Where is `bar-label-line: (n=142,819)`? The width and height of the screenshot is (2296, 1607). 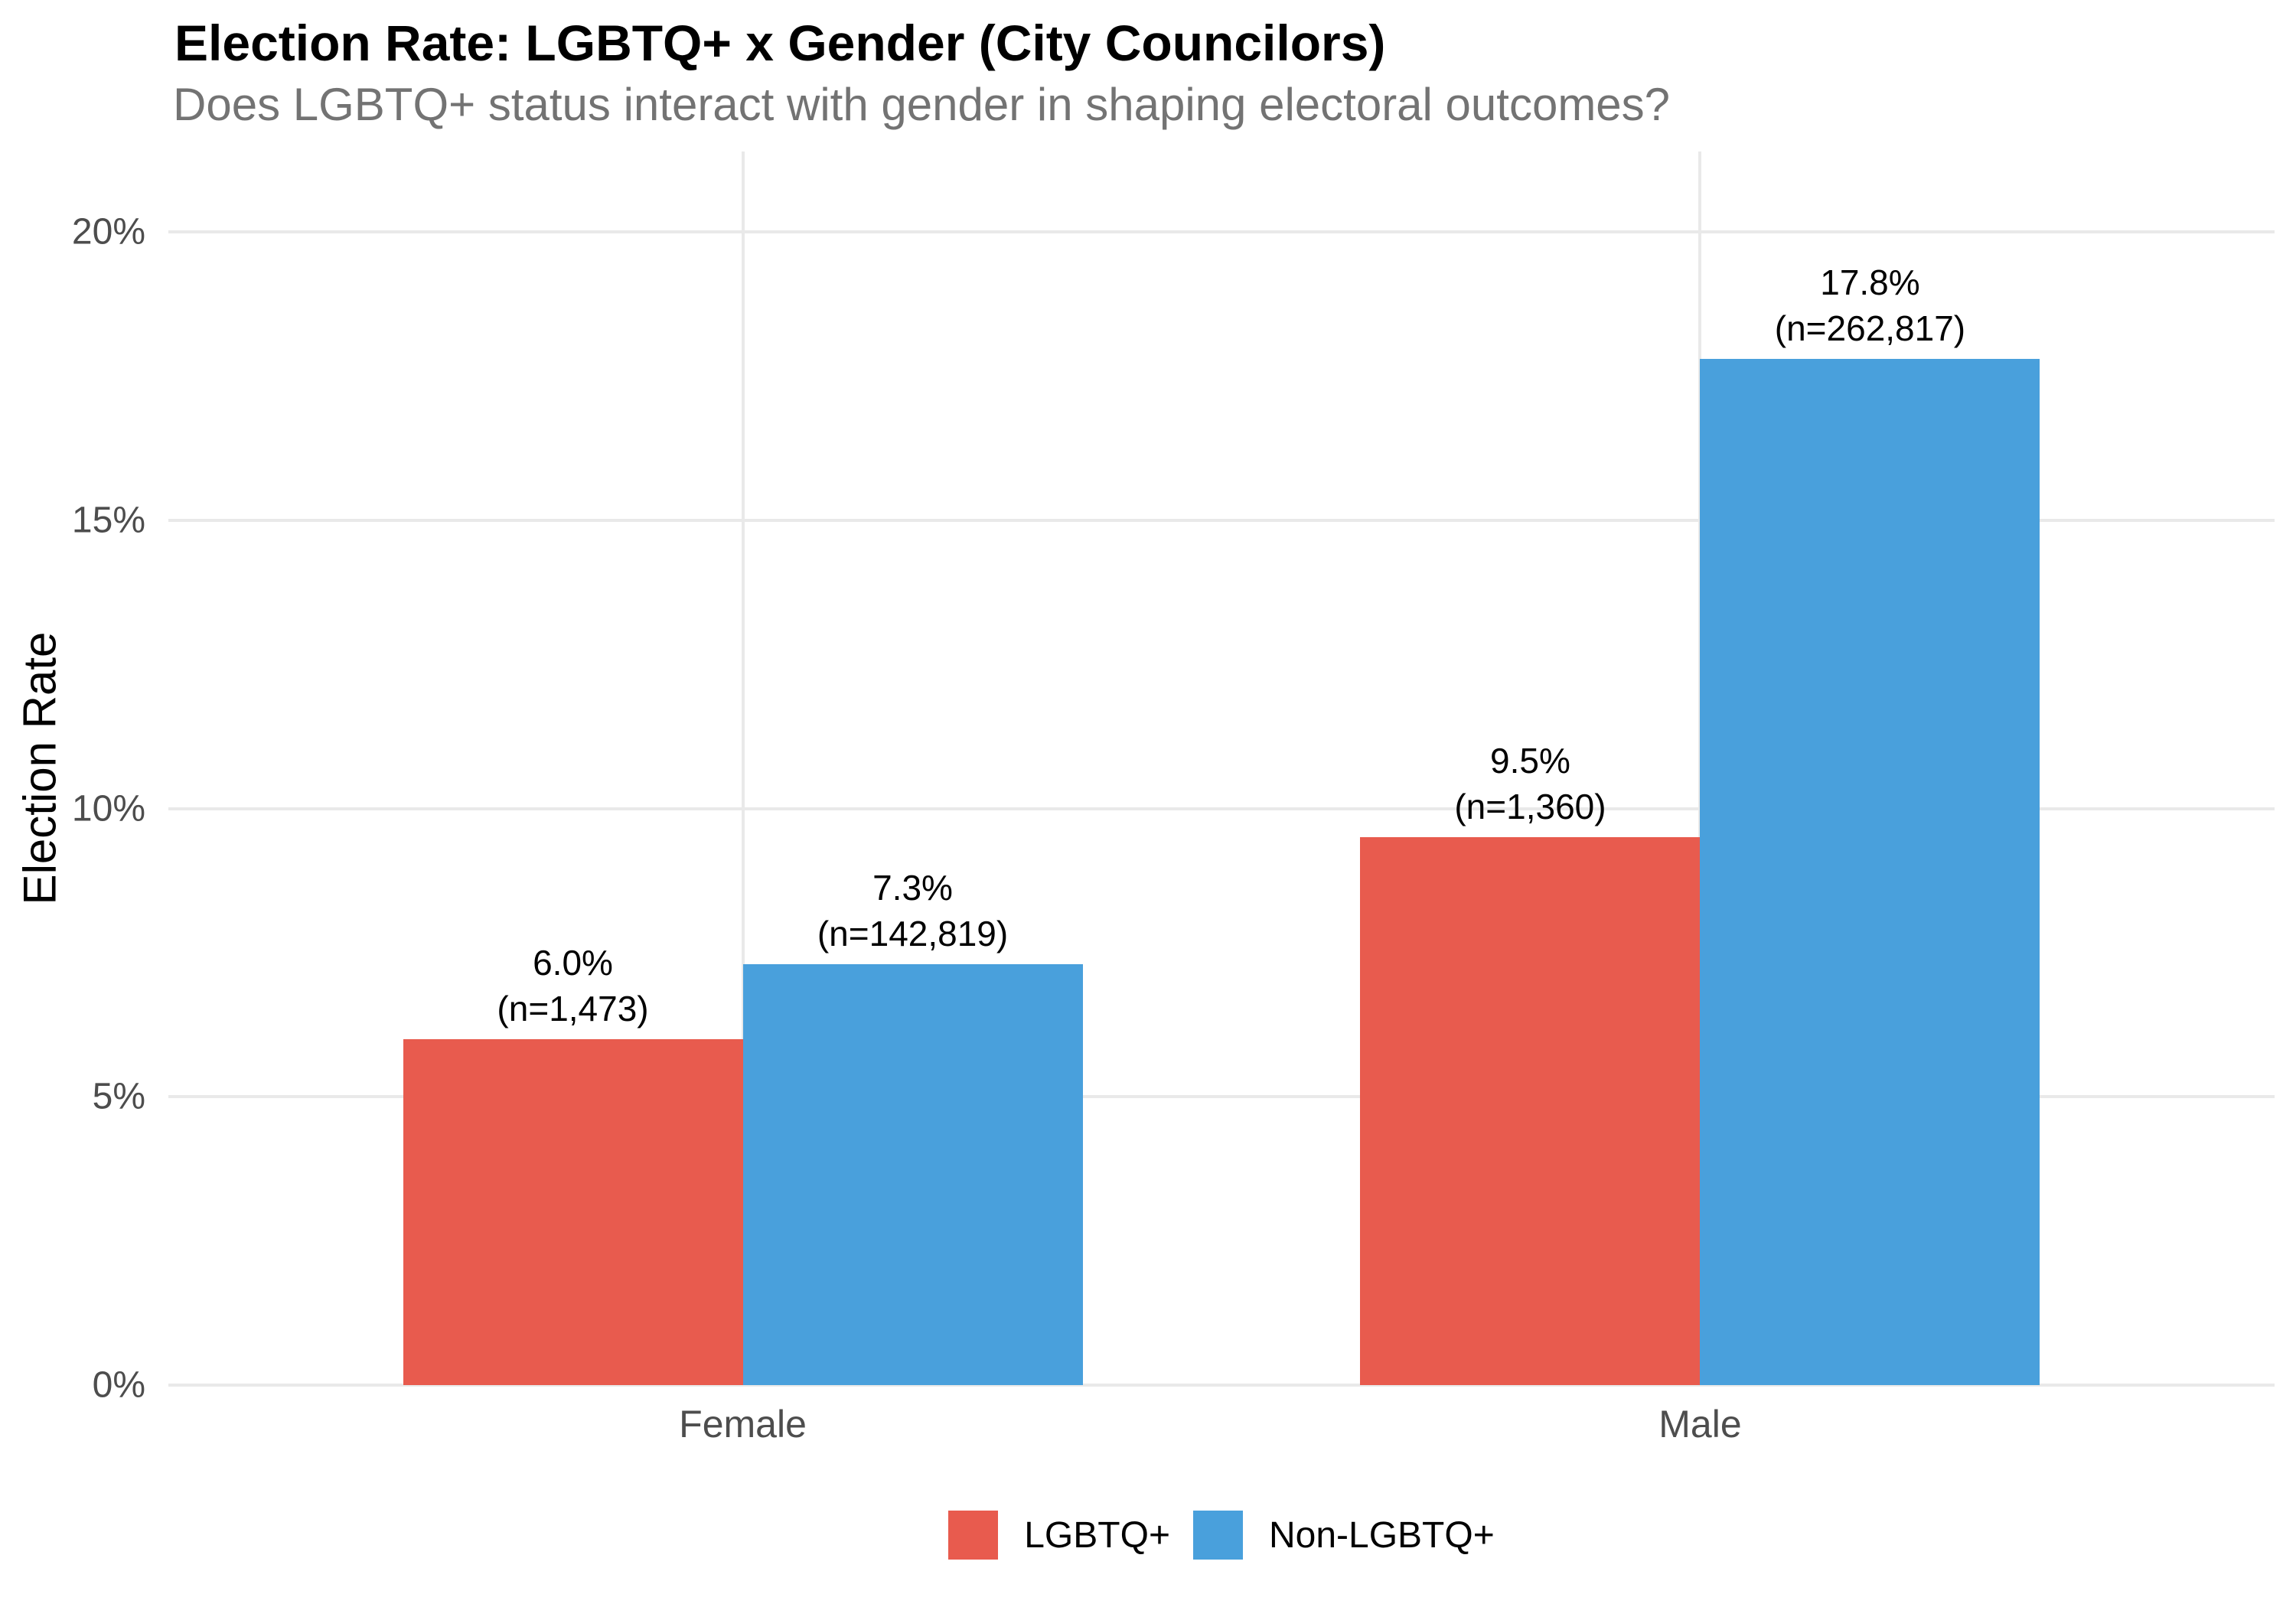 bar-label-line: (n=142,819) is located at coordinates (913, 934).